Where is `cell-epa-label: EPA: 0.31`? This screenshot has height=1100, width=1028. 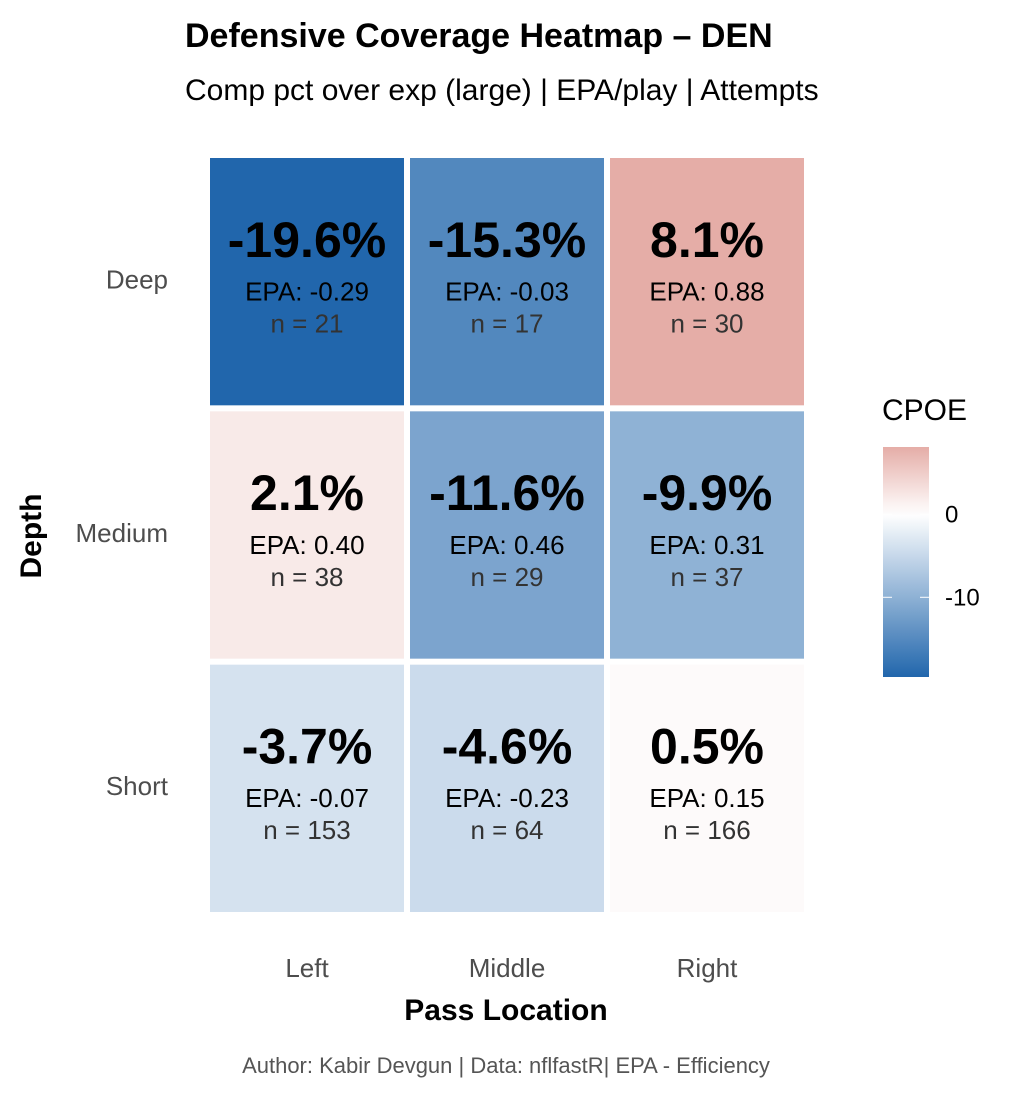
cell-epa-label: EPA: 0.31 is located at coordinates (706, 545).